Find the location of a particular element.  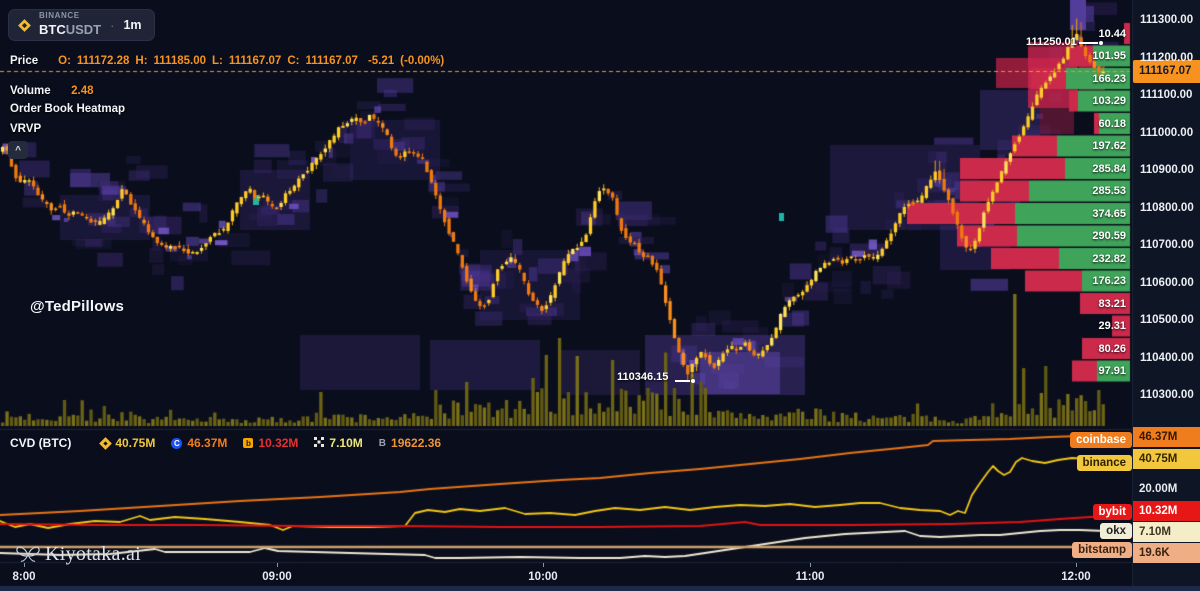

cvd-title: CVD (BTC) is located at coordinates (41, 443).